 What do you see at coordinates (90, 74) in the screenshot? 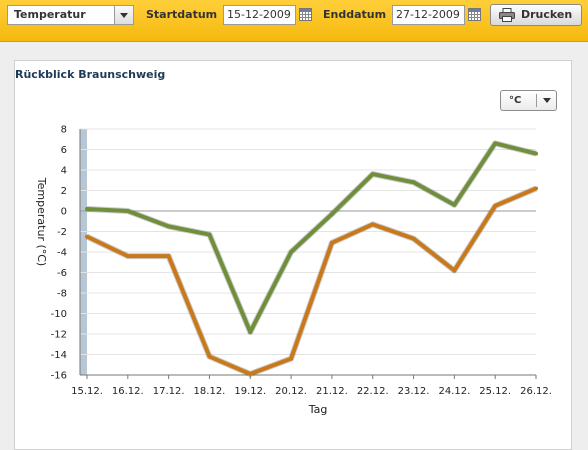
I see `panel-title: Rückblick Braunschweig` at bounding box center [90, 74].